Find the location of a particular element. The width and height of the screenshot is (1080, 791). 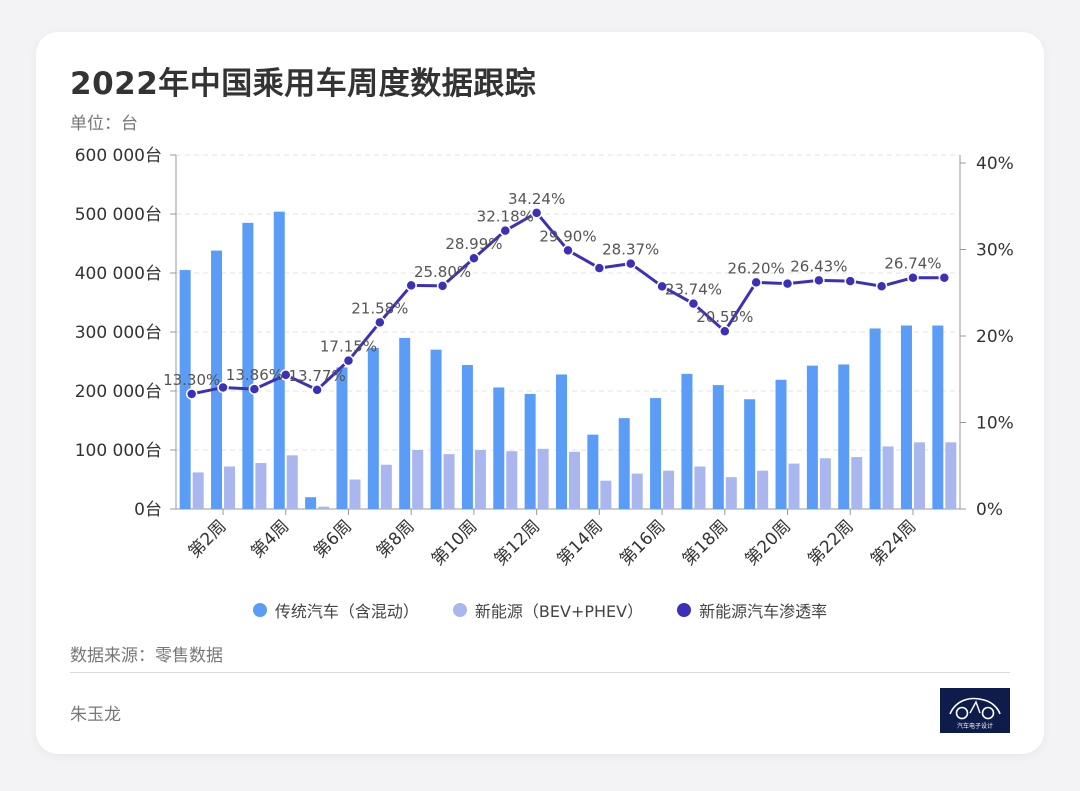

legend-label-nev: 新能源（BEV+PHEV） is located at coordinates (559, 611).